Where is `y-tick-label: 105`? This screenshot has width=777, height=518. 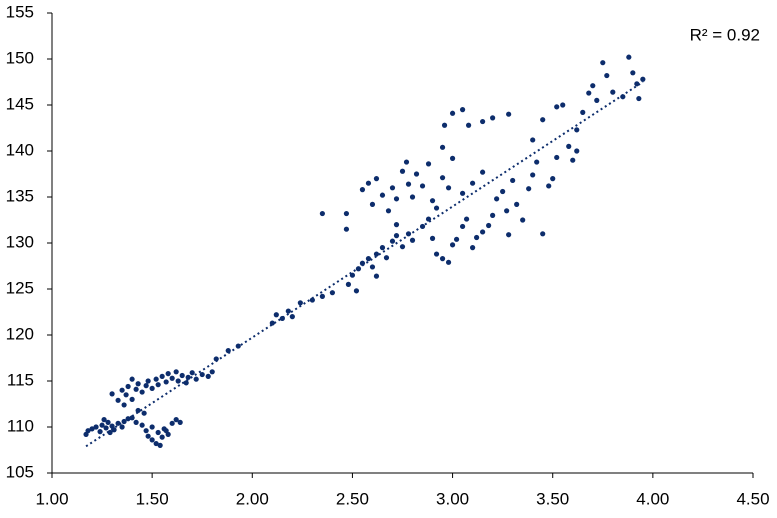 y-tick-label: 105 is located at coordinates (20, 471).